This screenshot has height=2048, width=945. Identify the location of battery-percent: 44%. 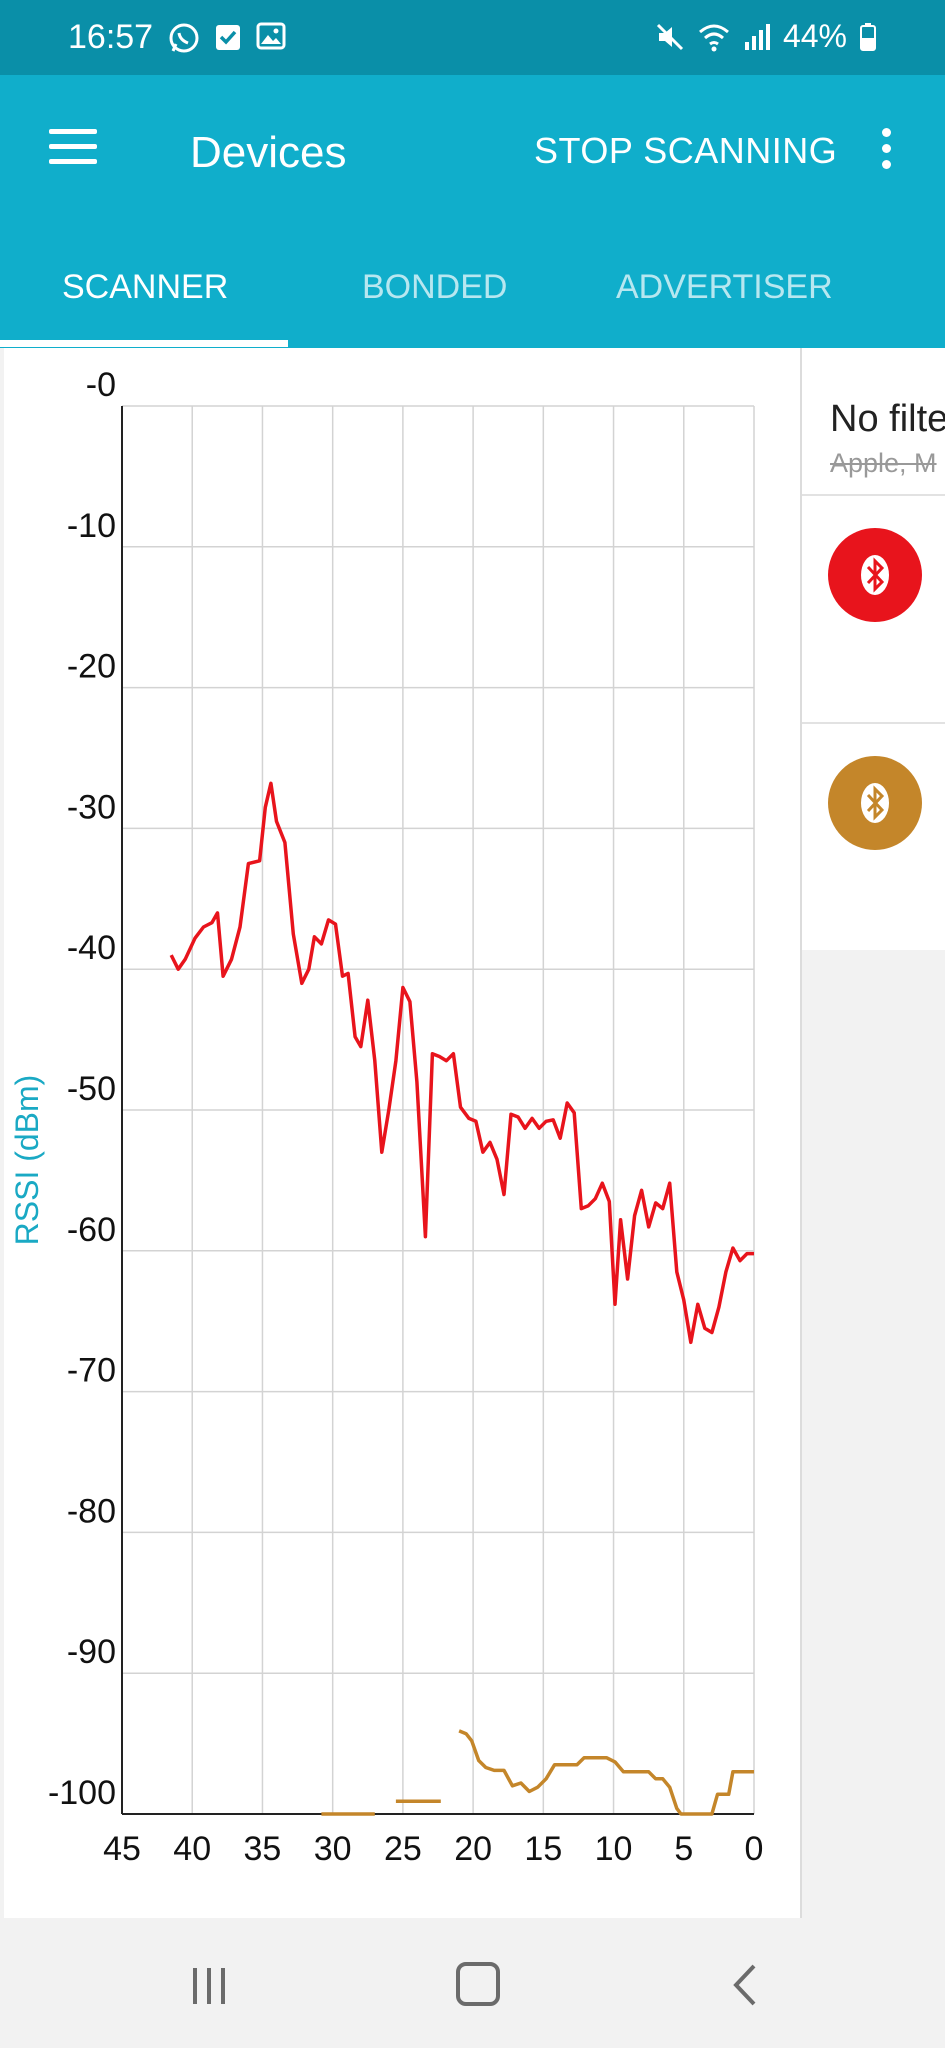
(814, 36).